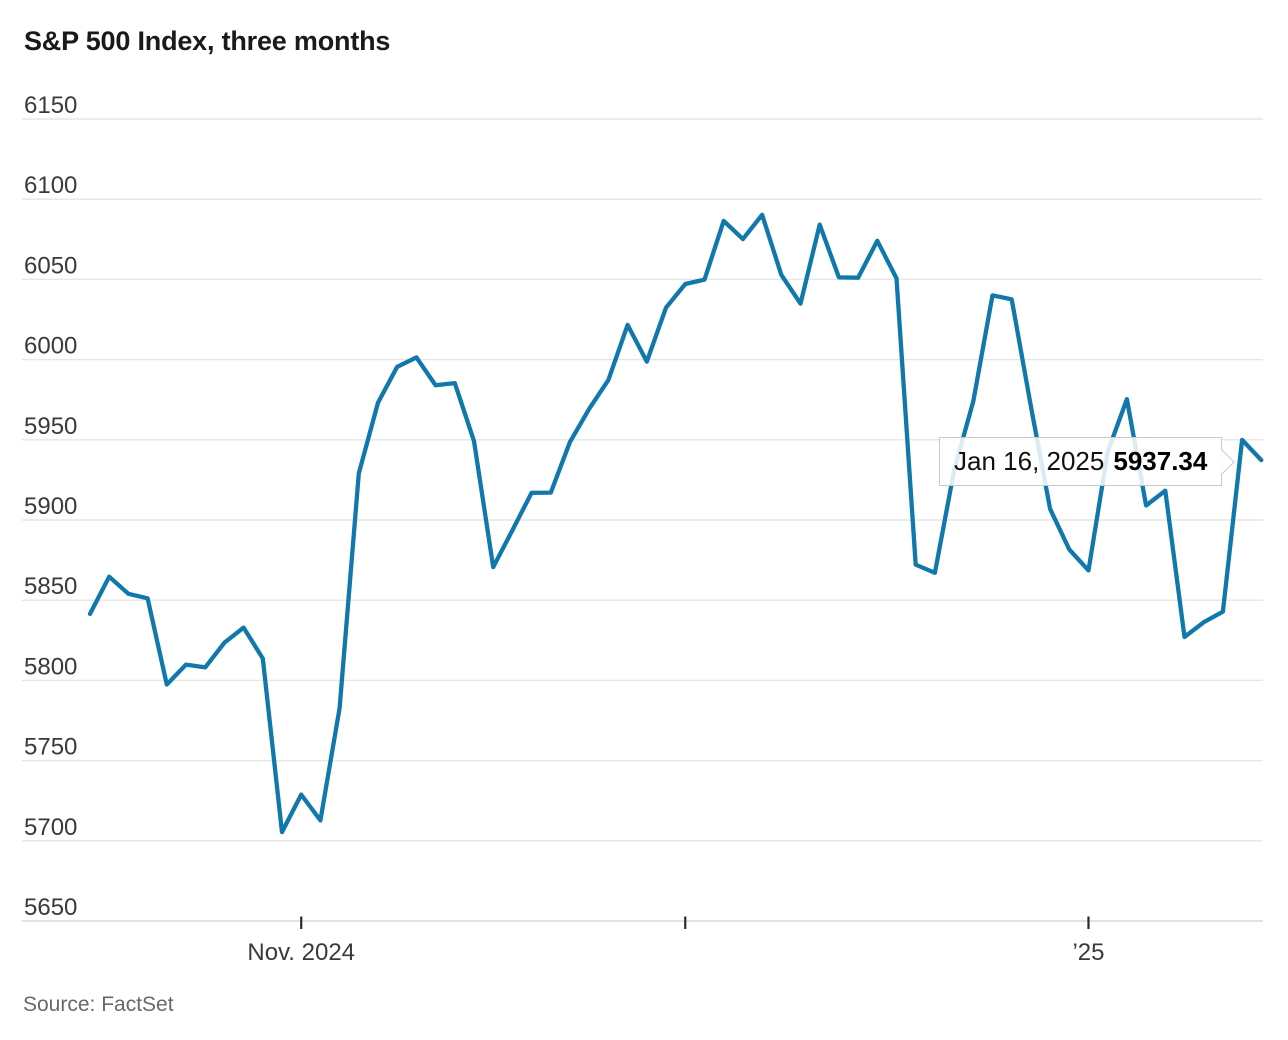 Image resolution: width=1288 pixels, height=1040 pixels. Describe the element at coordinates (207, 41) in the screenshot. I see `chart-title: S&P 500 Index, three months` at that location.